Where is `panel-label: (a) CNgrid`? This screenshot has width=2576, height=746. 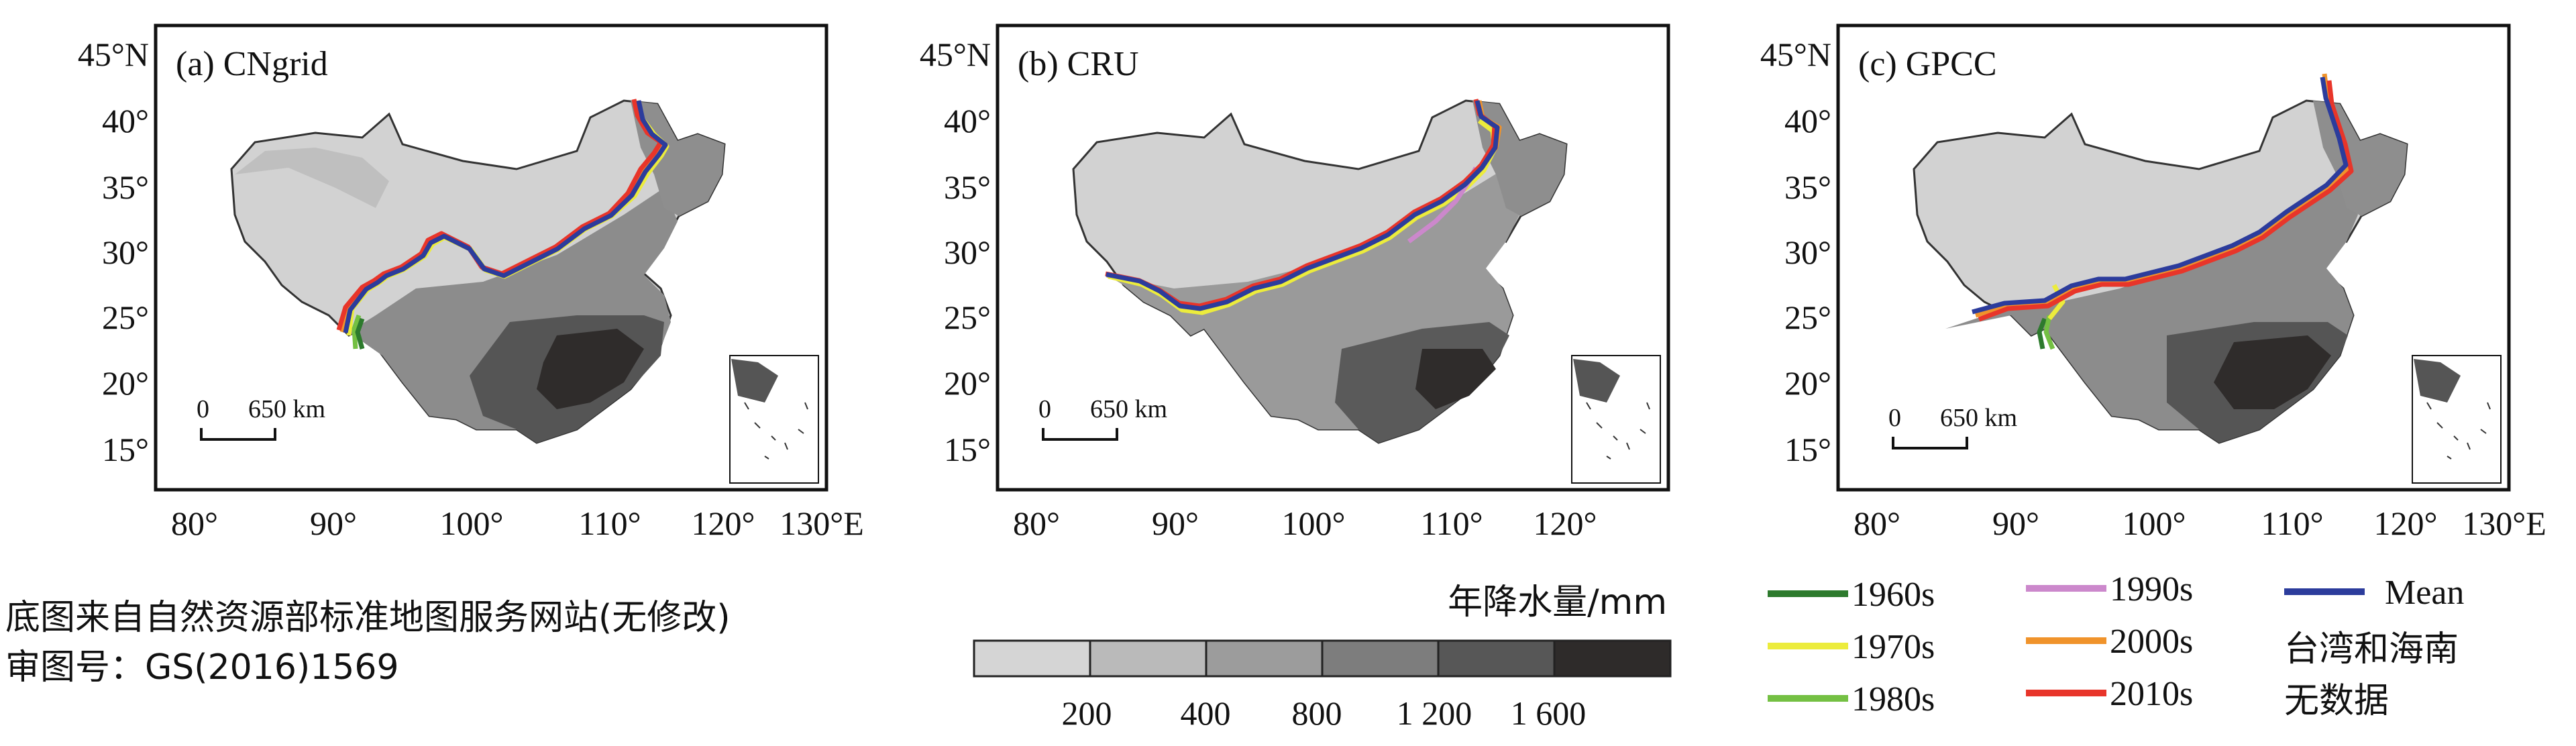 panel-label: (a) CNgrid is located at coordinates (252, 64).